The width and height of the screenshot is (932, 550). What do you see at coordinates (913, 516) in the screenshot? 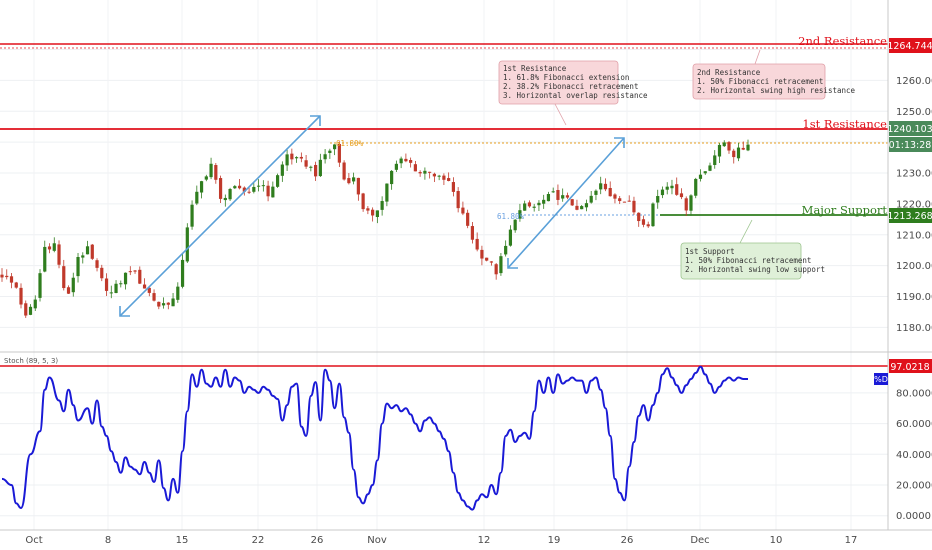
I see `stoch-tick-label: 0.0000` at bounding box center [913, 516].